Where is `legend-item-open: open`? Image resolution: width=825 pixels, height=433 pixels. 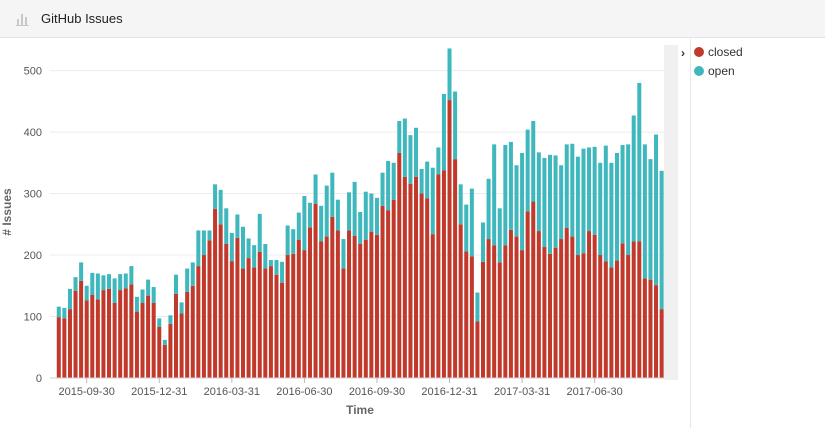
legend-item-open: open is located at coordinates (718, 70).